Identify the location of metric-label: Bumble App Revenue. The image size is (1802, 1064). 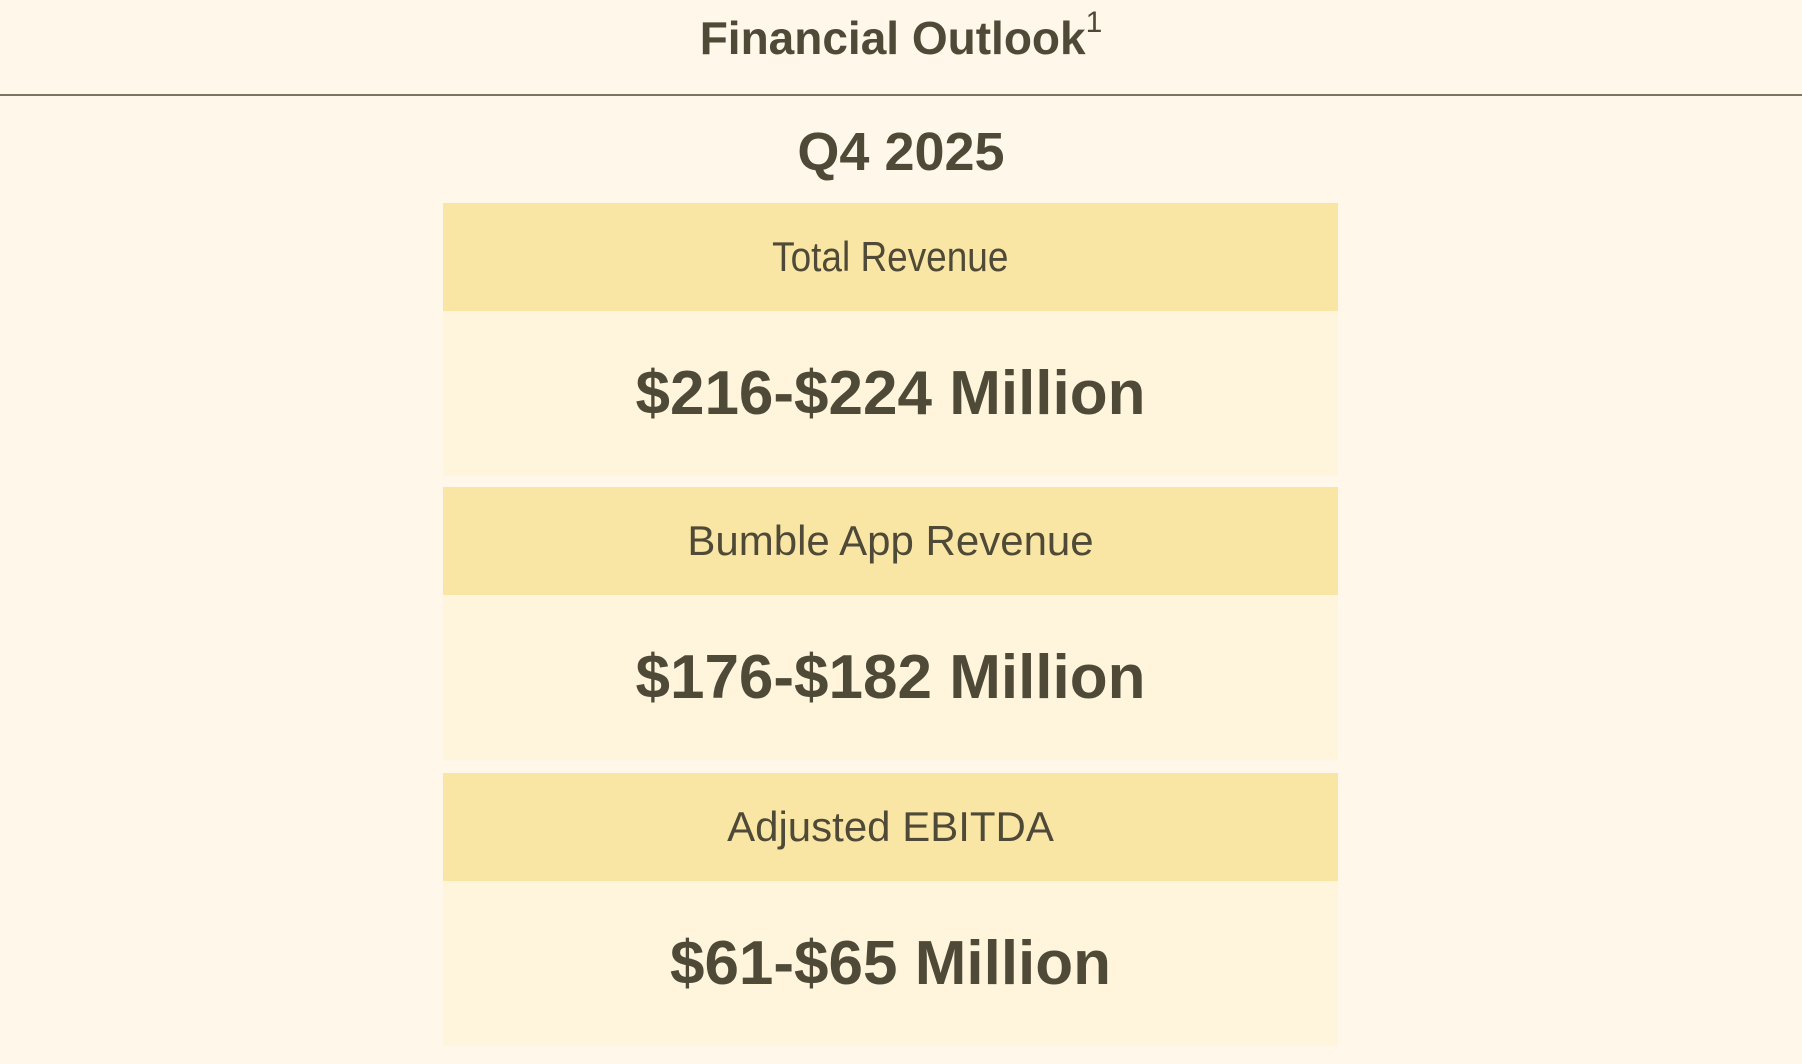
(890, 540).